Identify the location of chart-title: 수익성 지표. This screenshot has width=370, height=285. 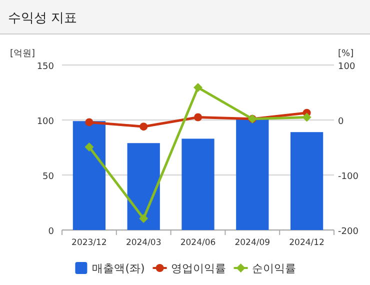
(43, 18).